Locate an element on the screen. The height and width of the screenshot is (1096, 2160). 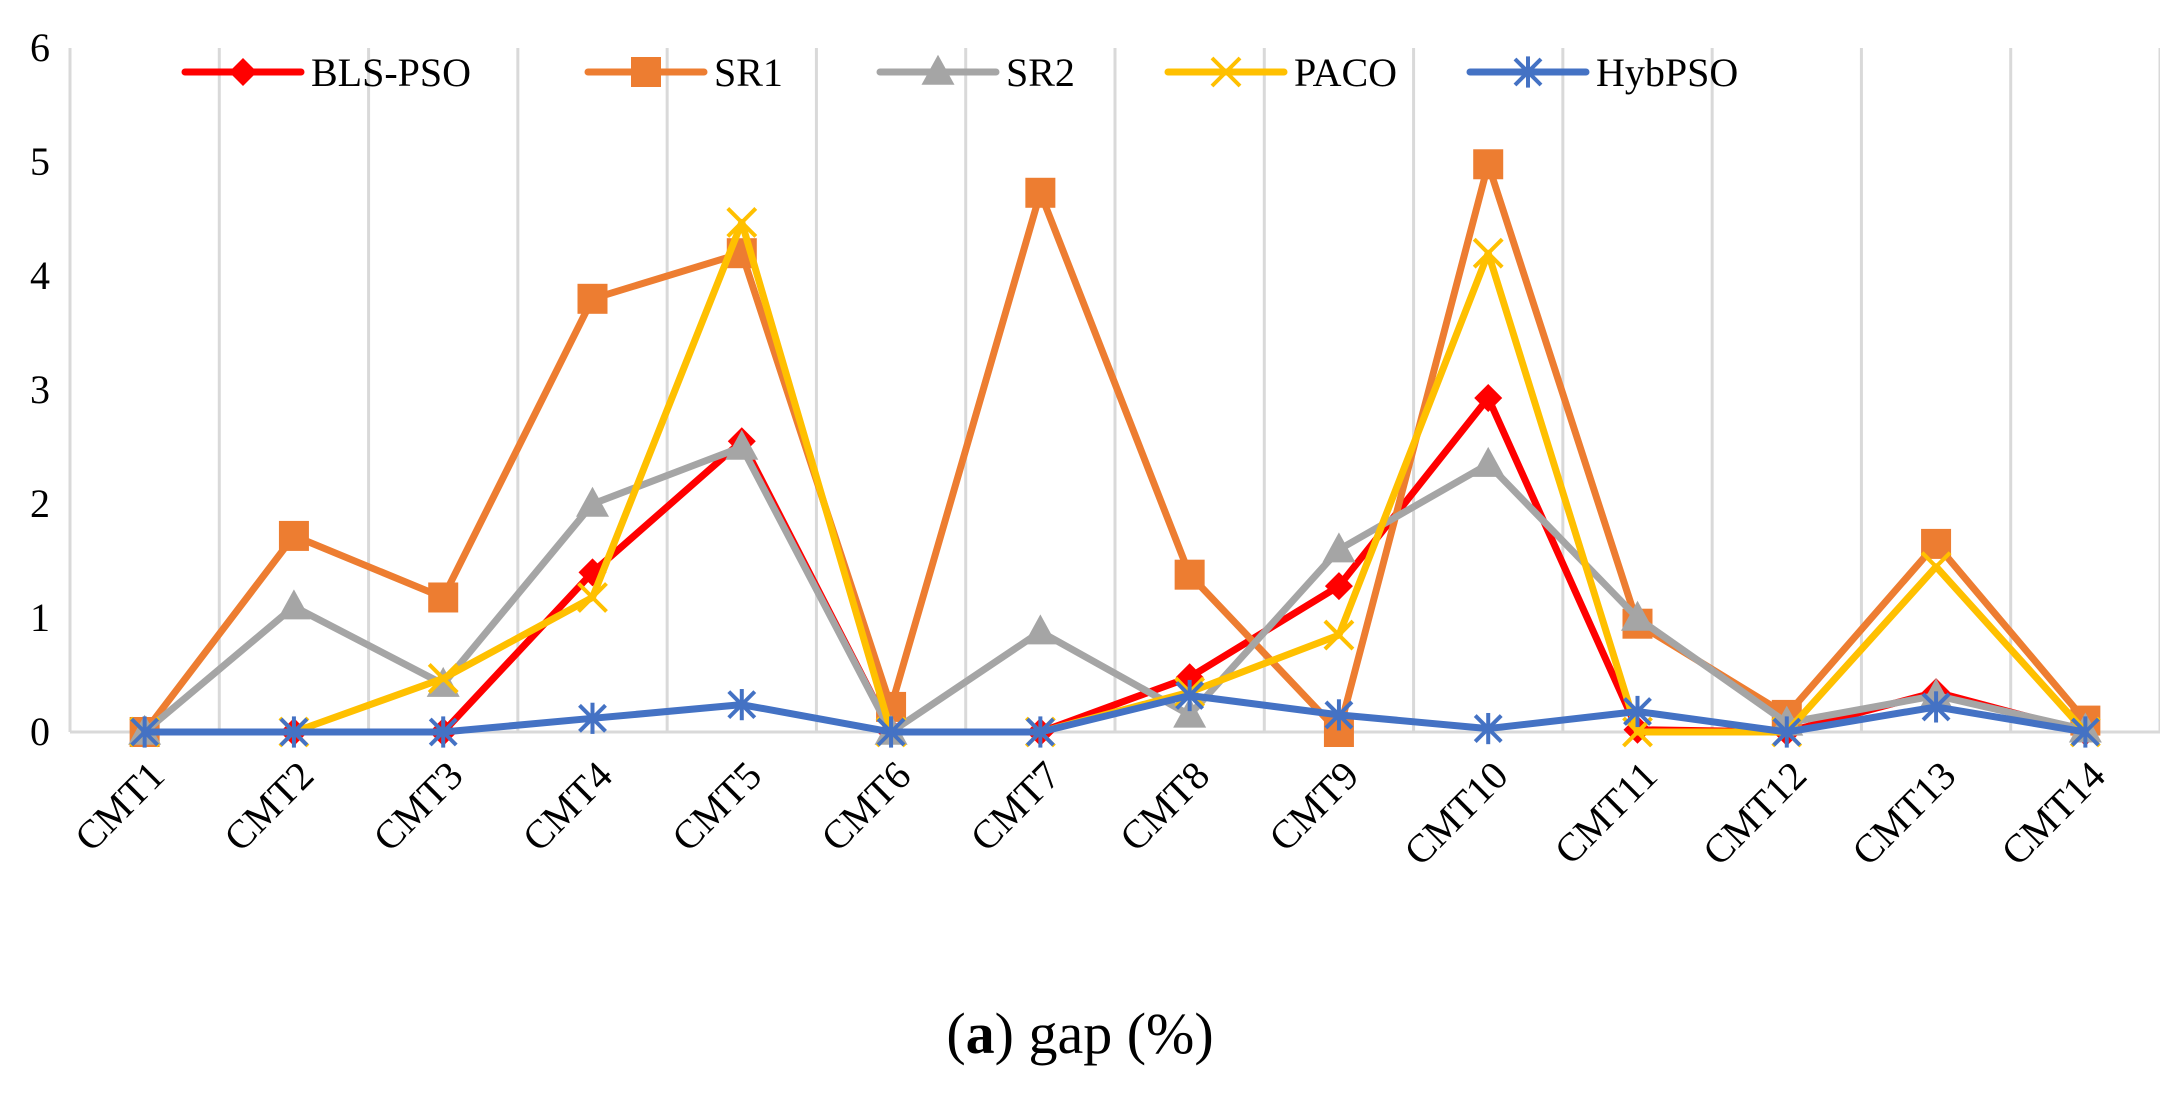
series-hybpso is located at coordinates (1115, 713).